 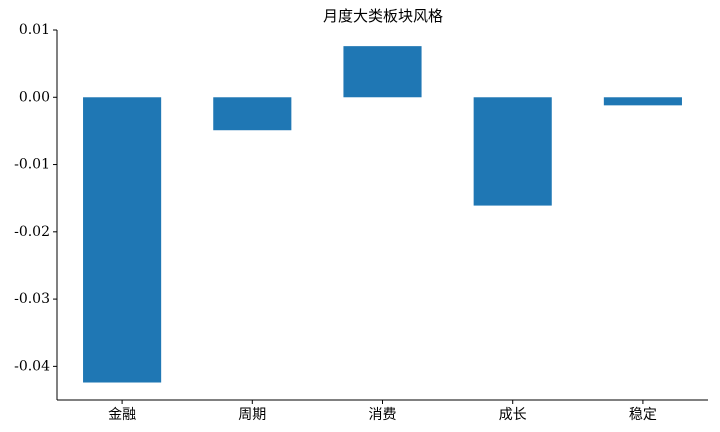 I want to click on y-tick-label: 0.00, so click(x=34, y=97).